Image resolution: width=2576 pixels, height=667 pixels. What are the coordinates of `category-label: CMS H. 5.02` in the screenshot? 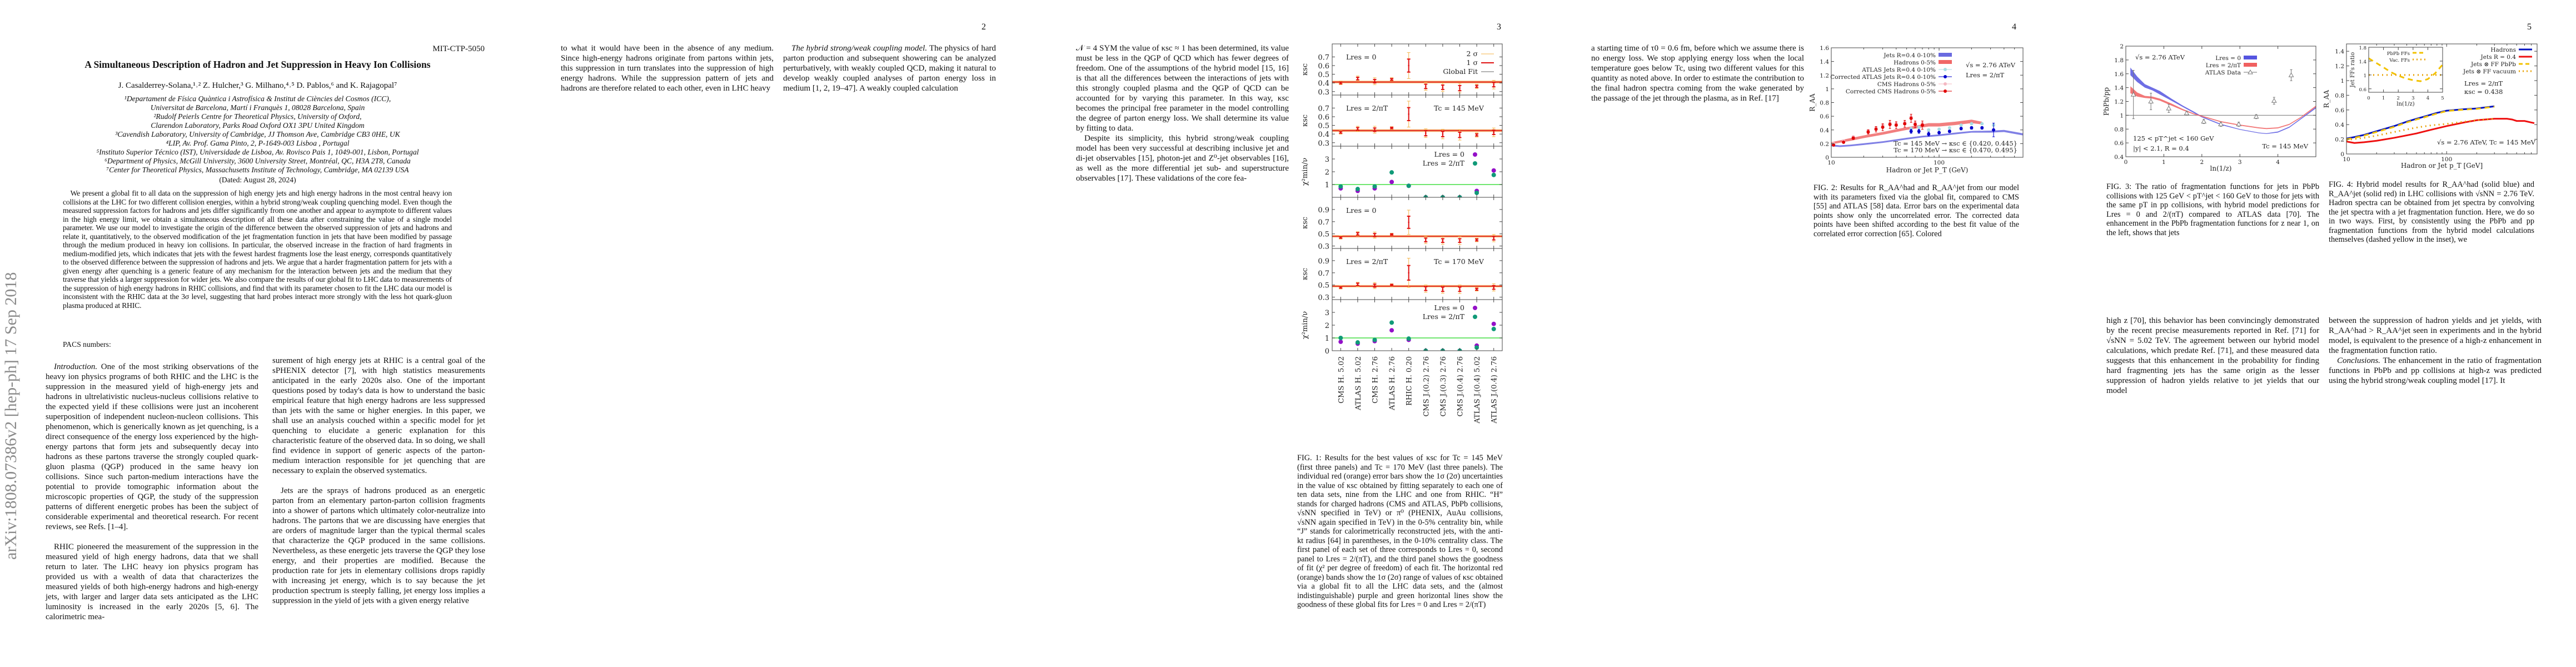 It's located at (1341, 380).